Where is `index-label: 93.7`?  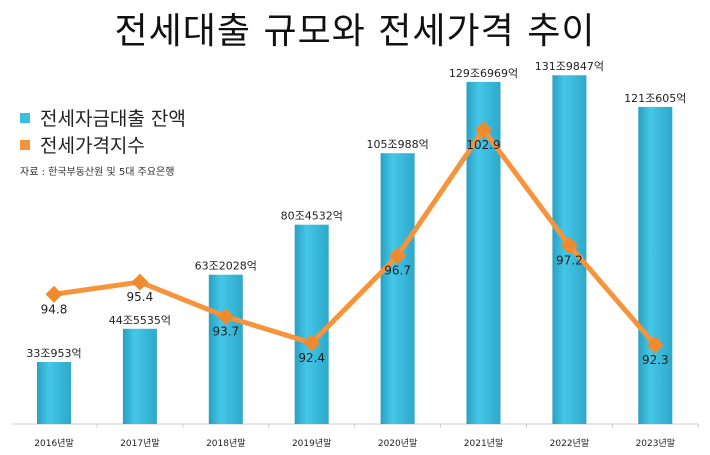
index-label: 93.7 is located at coordinates (225, 332).